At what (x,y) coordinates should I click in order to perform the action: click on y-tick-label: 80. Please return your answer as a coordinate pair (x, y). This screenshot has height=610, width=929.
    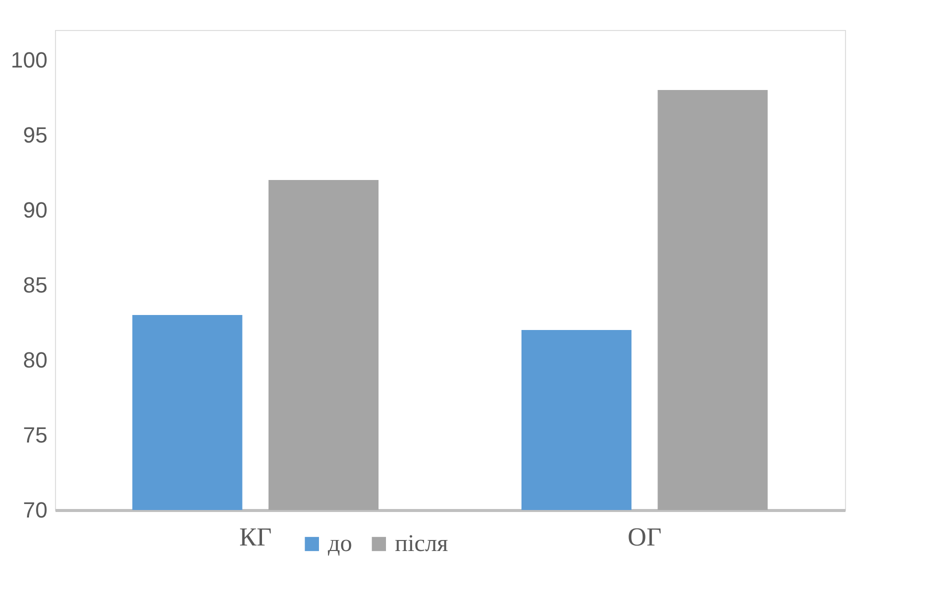
    Looking at the image, I should click on (35, 360).